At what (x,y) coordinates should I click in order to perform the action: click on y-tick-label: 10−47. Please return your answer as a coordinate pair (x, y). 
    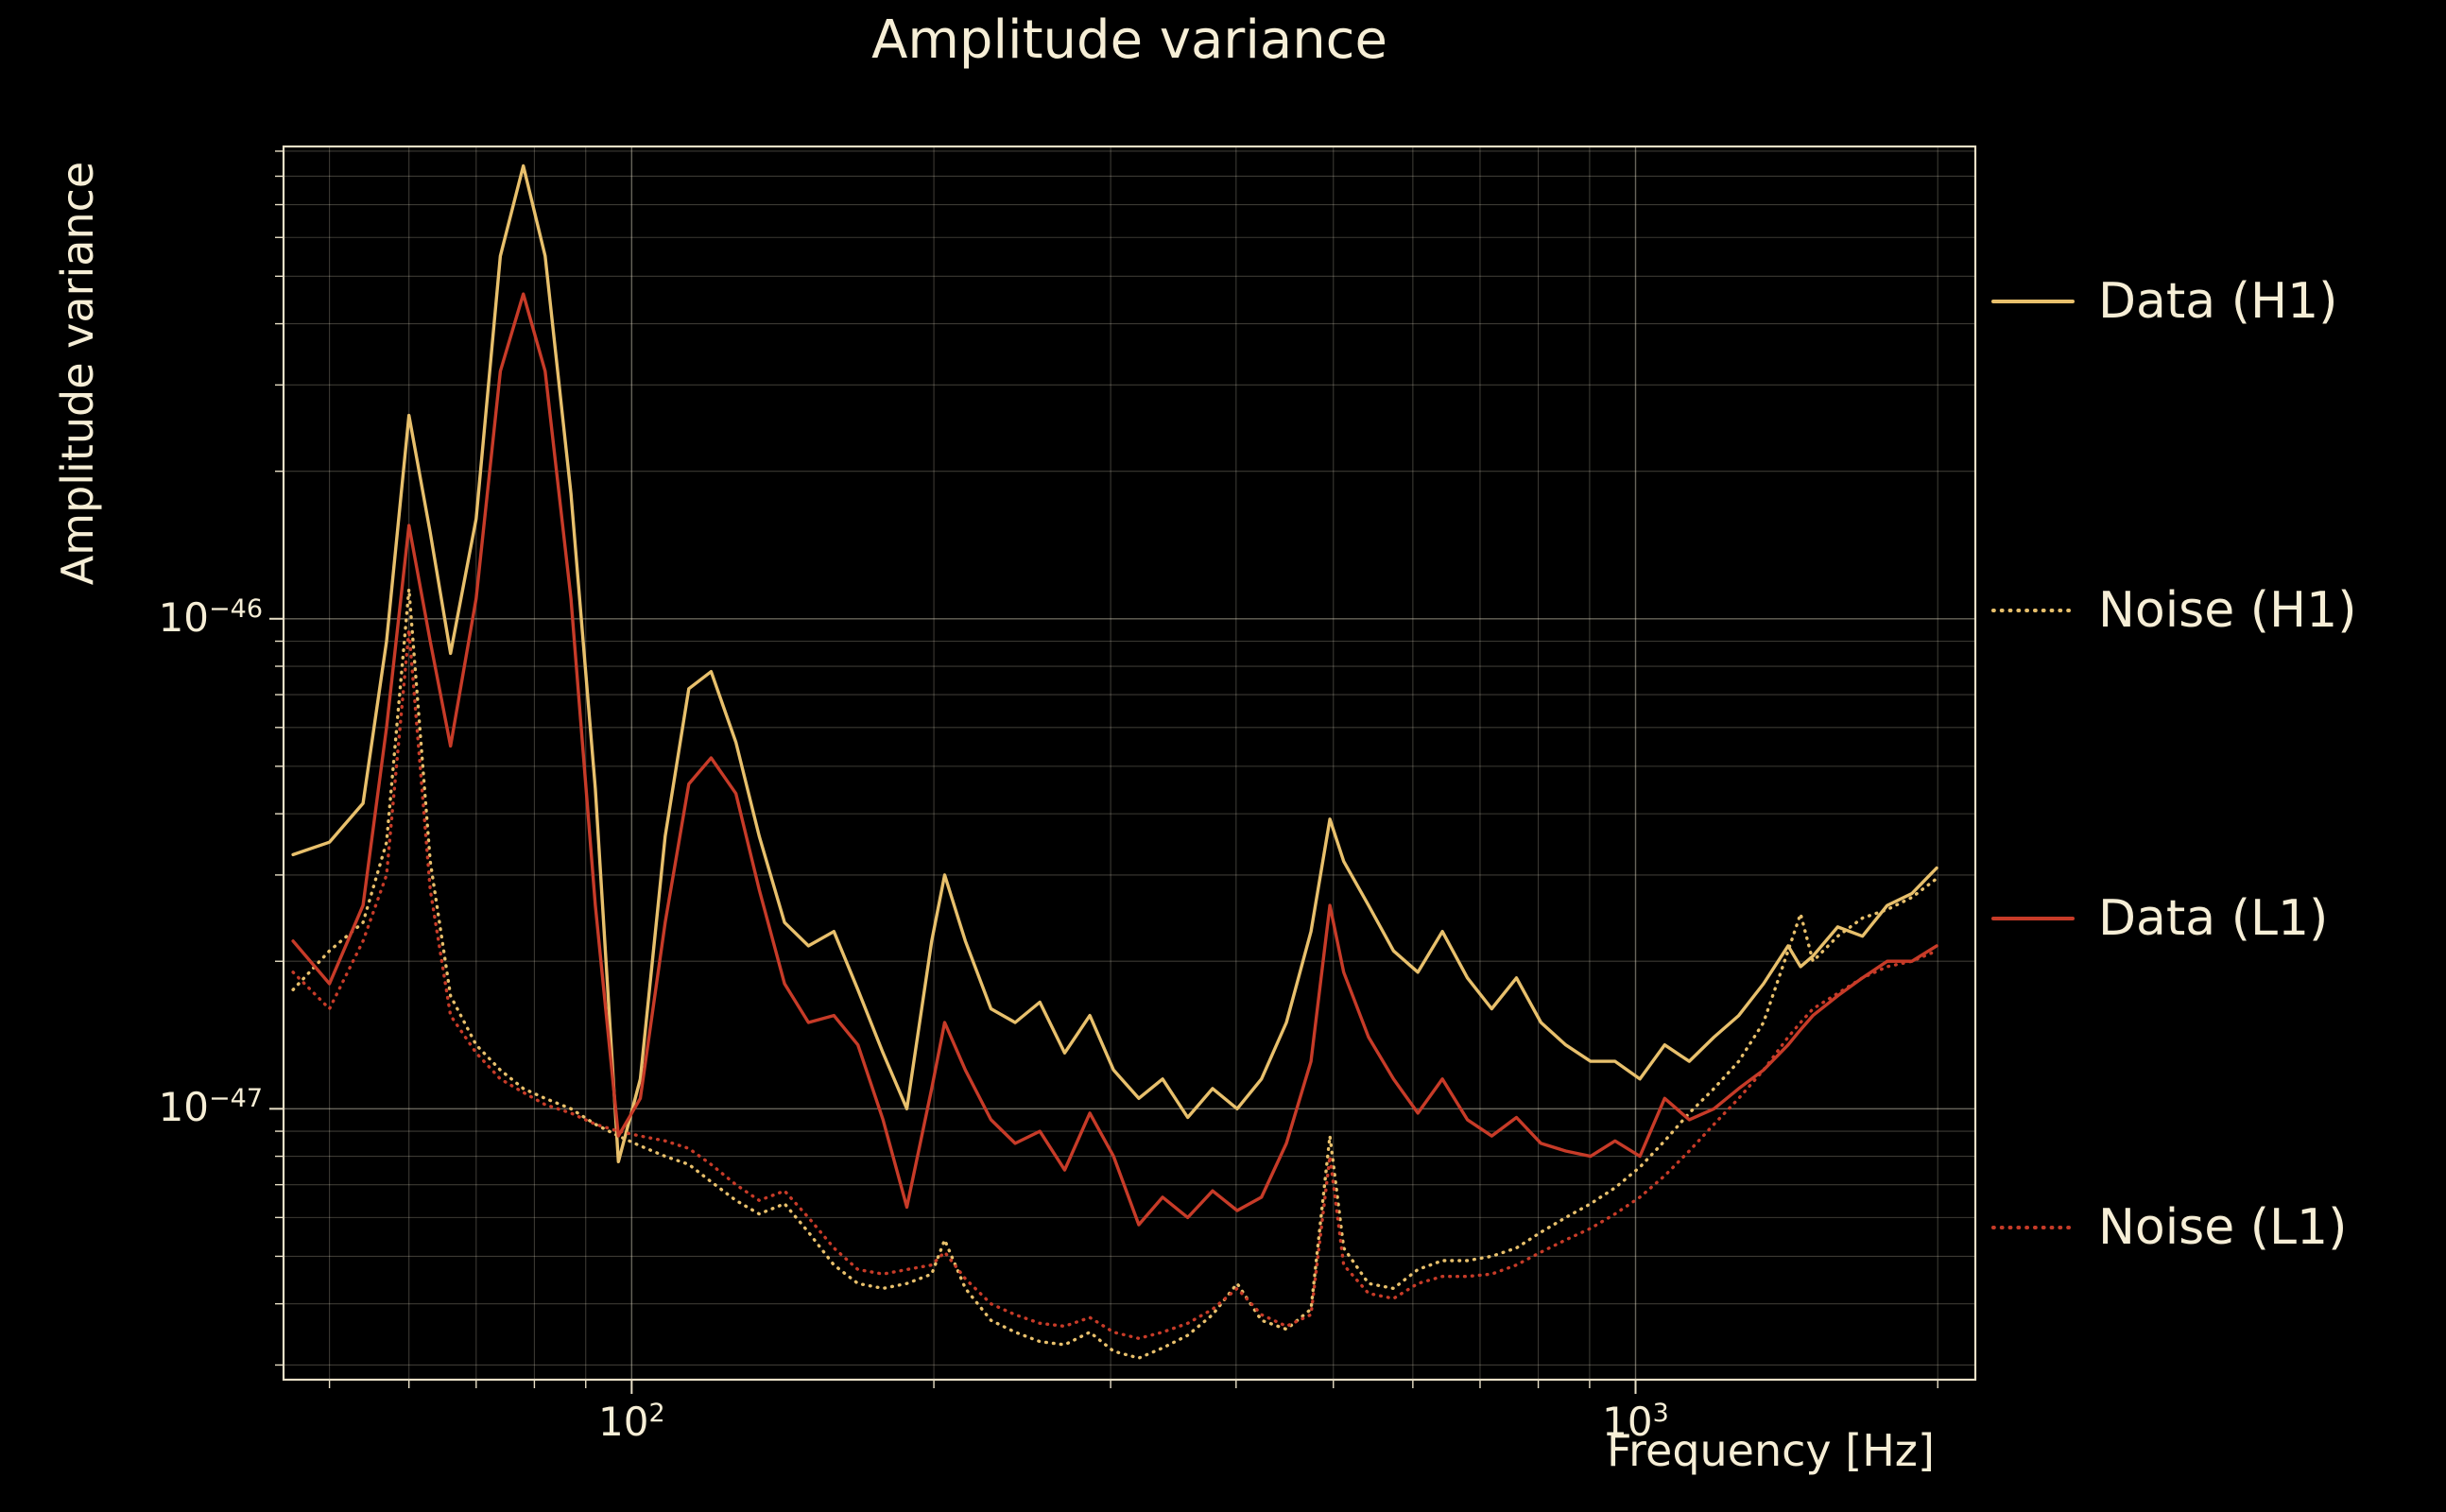
    Looking at the image, I should click on (211, 1107).